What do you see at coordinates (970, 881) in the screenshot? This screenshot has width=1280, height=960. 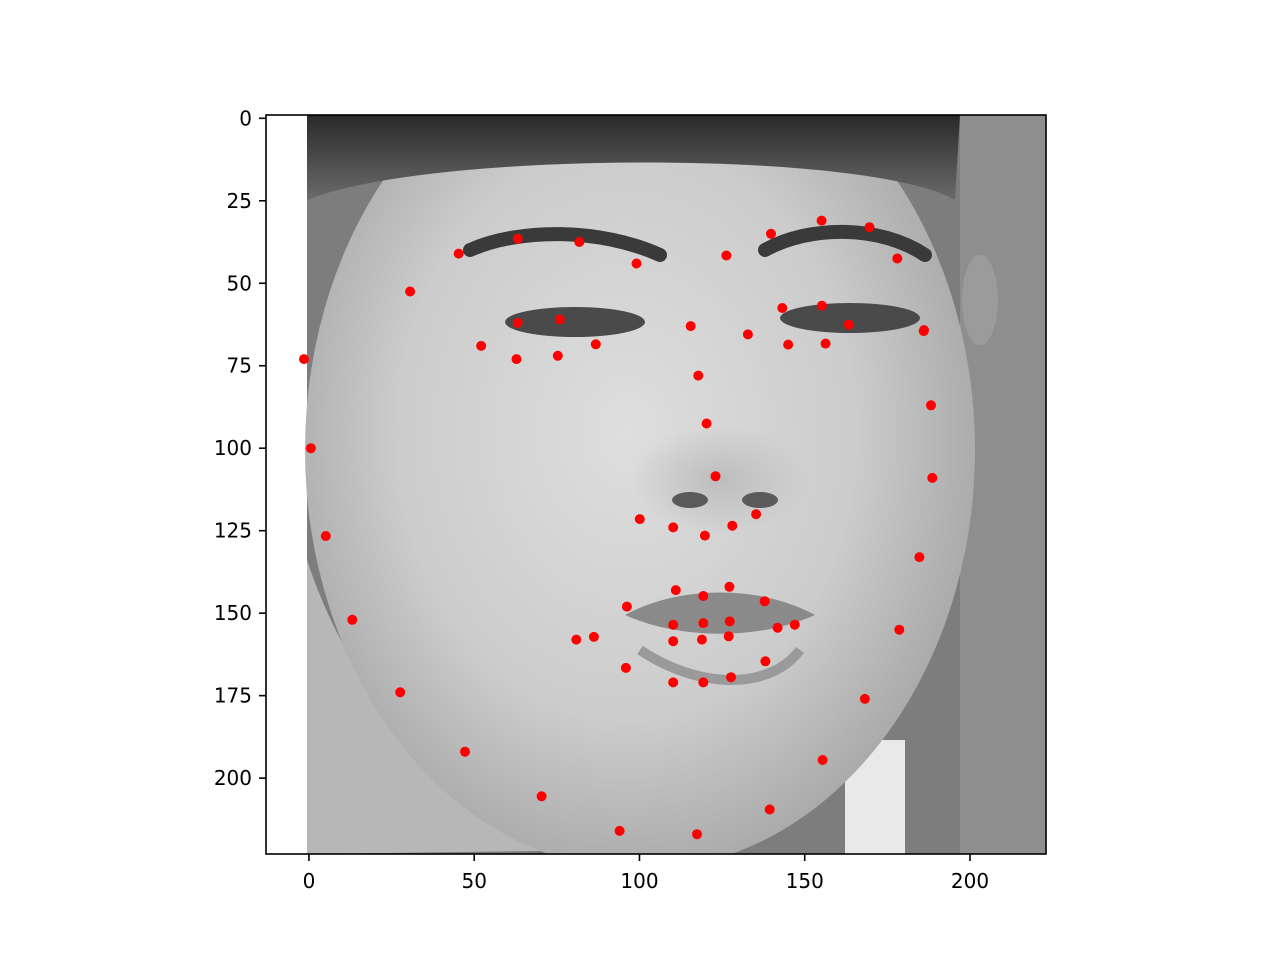 I see `x-tick-label: 200` at bounding box center [970, 881].